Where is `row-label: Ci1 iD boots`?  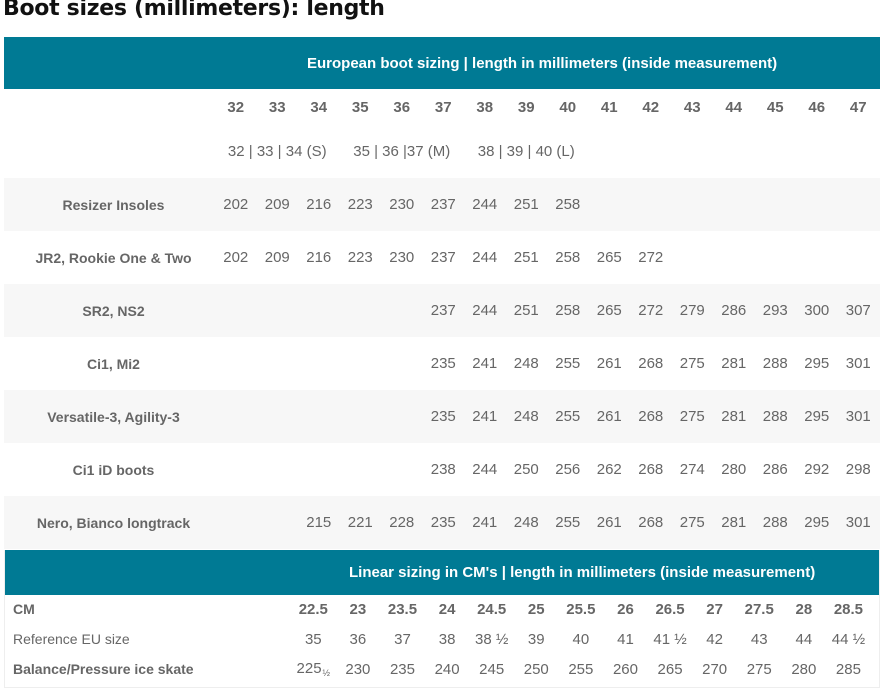 row-label: Ci1 iD boots is located at coordinates (113, 469).